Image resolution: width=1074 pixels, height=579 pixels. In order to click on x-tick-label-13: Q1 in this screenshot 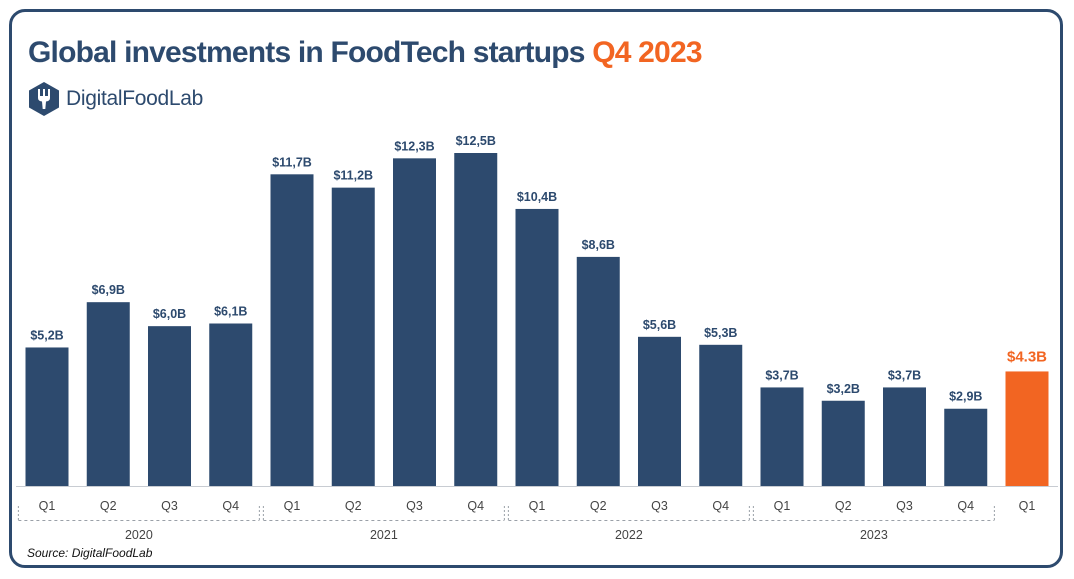, I will do `click(782, 506)`.